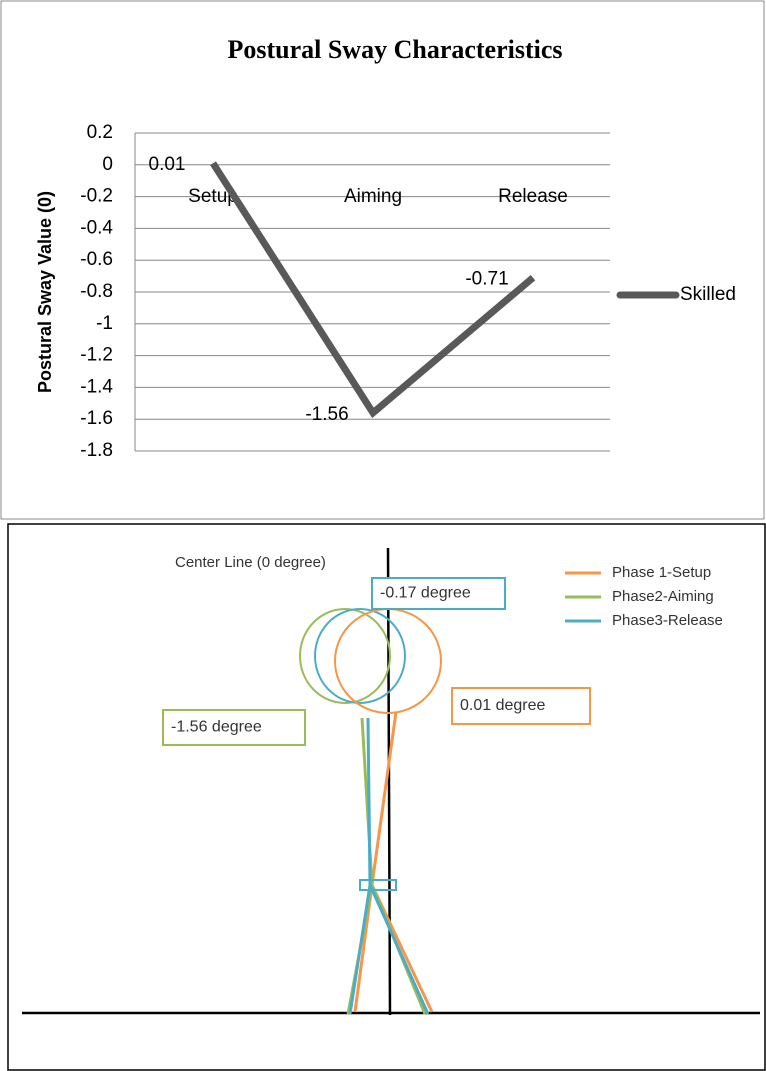 This screenshot has height=1071, width=766. What do you see at coordinates (167, 164) in the screenshot?
I see `data-label: 0.01` at bounding box center [167, 164].